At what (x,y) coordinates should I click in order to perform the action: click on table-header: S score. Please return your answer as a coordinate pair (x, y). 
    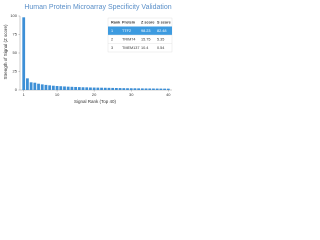
    Looking at the image, I should click on (164, 22).